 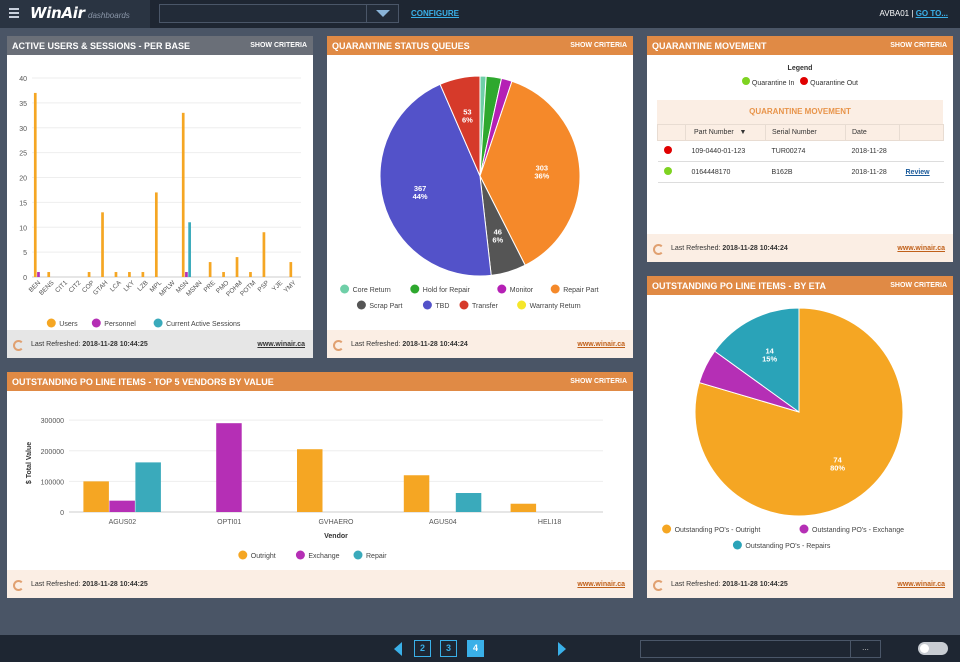 I want to click on date-column-header: Date, so click(x=872, y=132).